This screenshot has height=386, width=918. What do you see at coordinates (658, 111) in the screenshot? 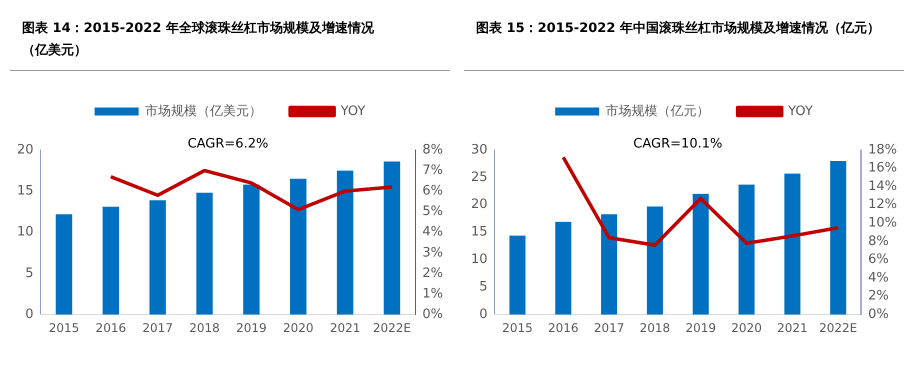
I see `legend-label: 市场规模（亿元）` at bounding box center [658, 111].